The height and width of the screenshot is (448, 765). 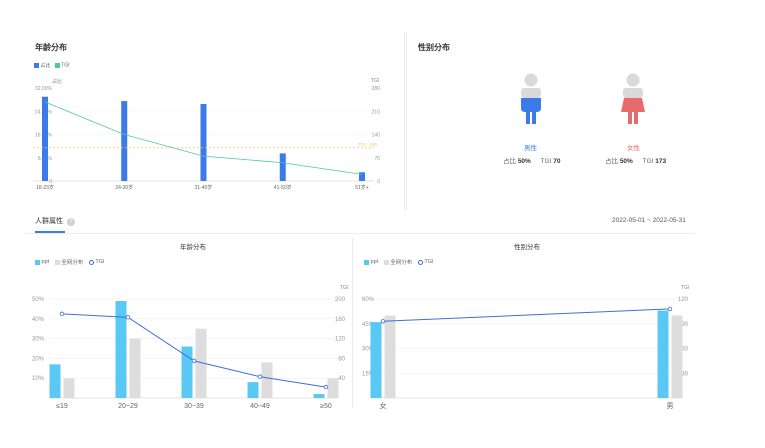 What do you see at coordinates (368, 325) in the screenshot?
I see `y-left-tick-label: 45%` at bounding box center [368, 325].